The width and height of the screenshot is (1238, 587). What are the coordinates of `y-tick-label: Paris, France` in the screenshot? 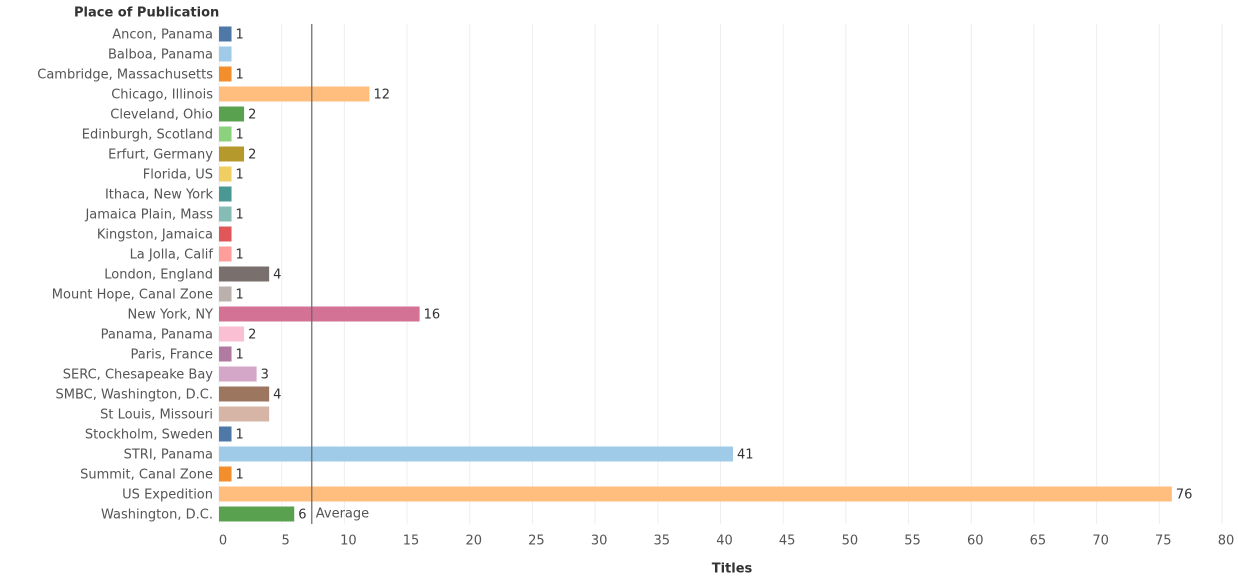 It's located at (172, 355).